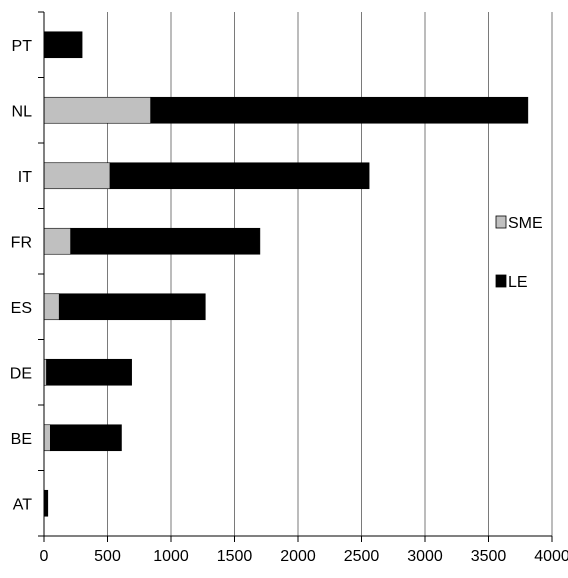  I want to click on y-tick-label-nl: NL, so click(22, 111).